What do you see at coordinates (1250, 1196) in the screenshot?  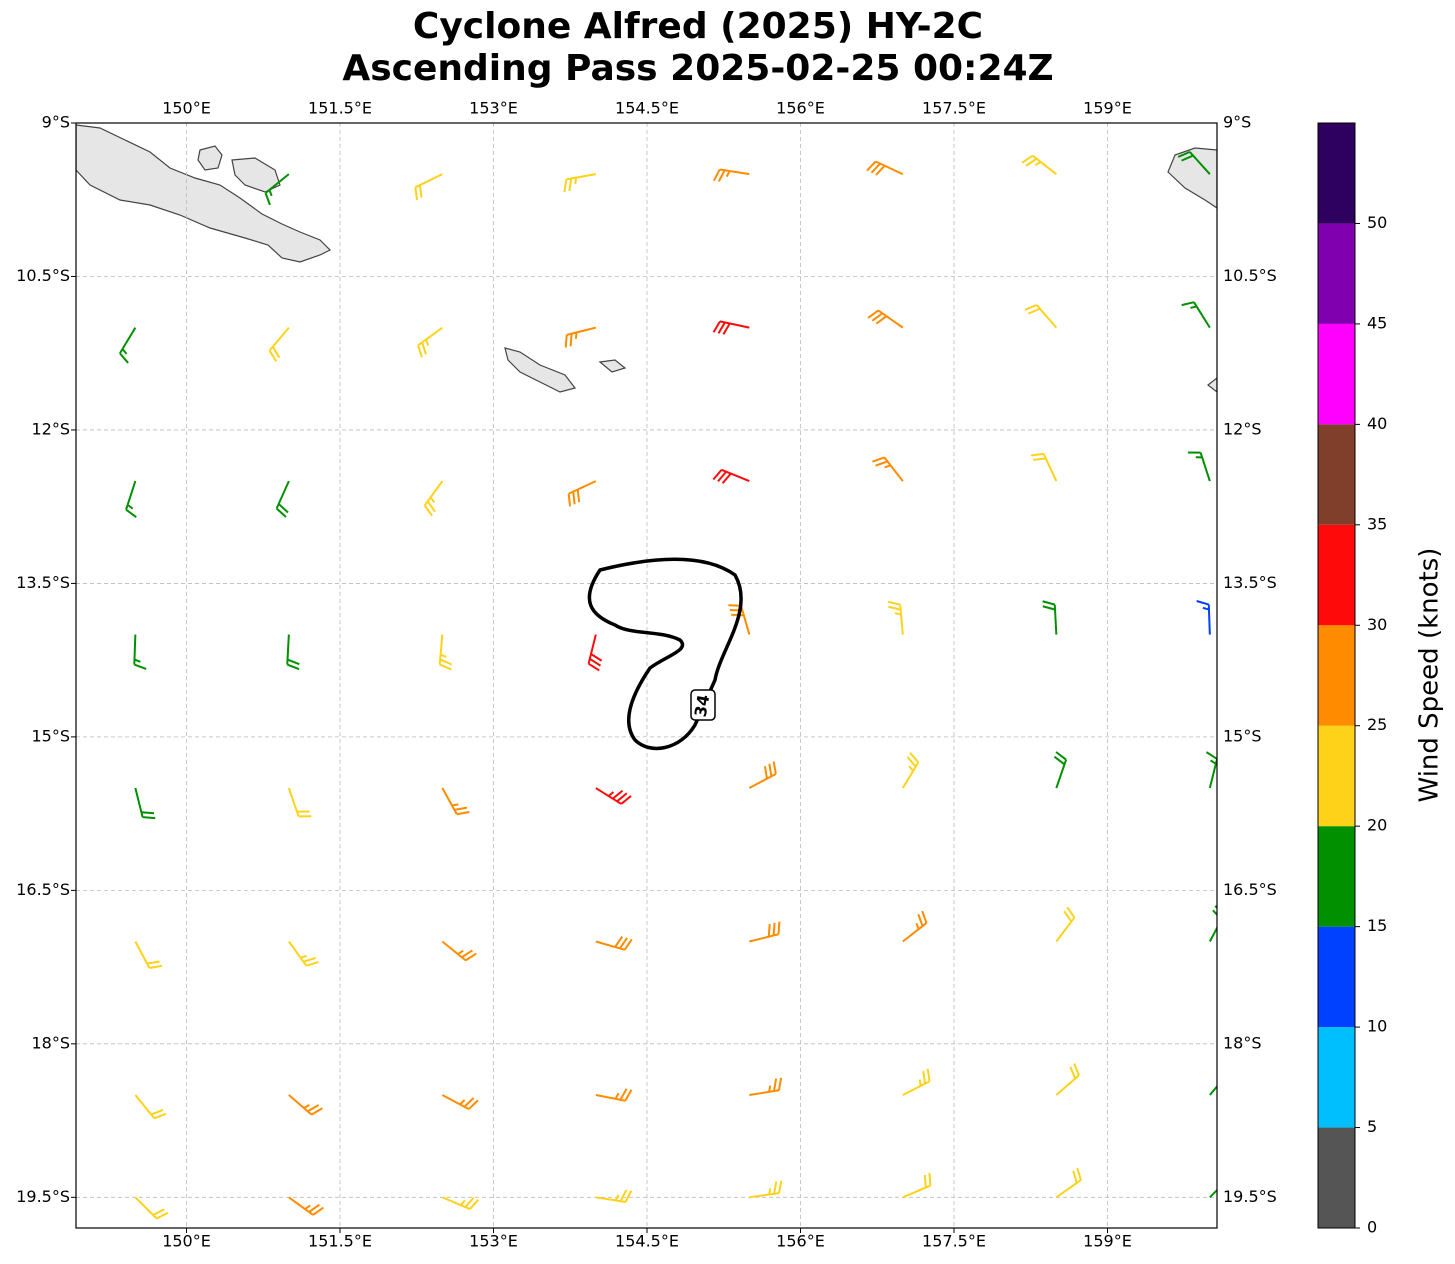 I see `y-tick-label-right: 19.5°S` at bounding box center [1250, 1196].